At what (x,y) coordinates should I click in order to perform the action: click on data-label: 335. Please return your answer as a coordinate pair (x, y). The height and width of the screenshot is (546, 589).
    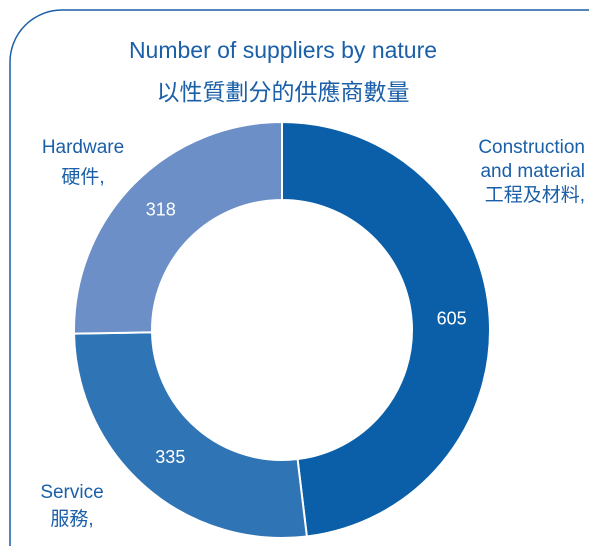
    Looking at the image, I should click on (170, 457).